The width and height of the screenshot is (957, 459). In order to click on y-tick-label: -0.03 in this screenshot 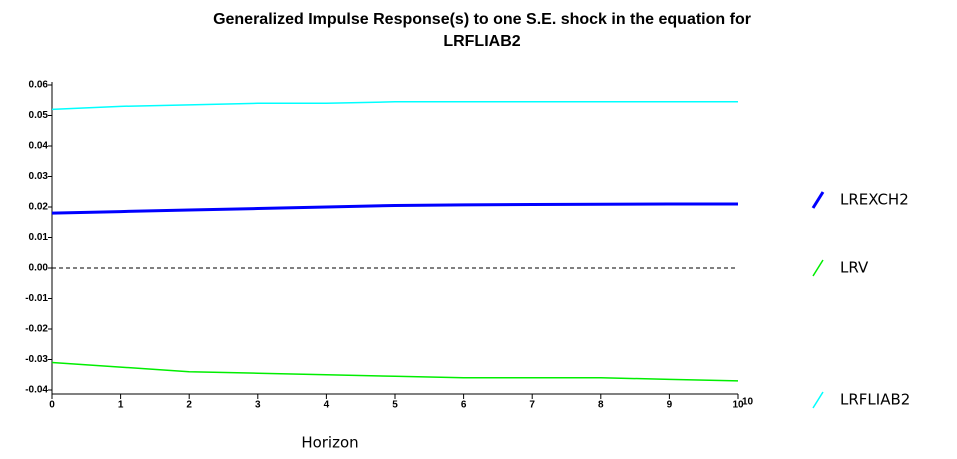, I will do `click(36, 359)`.